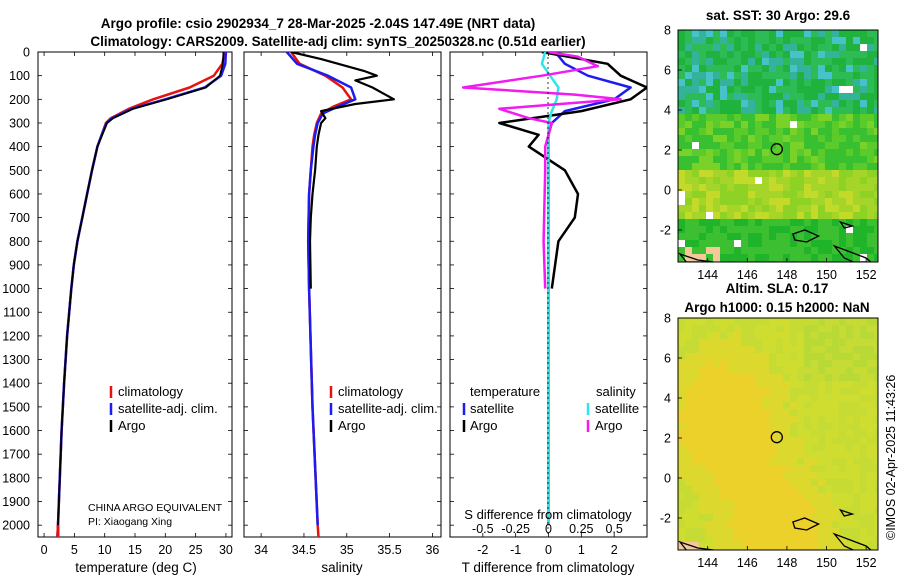 This screenshot has height=580, width=900. Describe the element at coordinates (777, 288) in the screenshot. I see `sla-map-title: Altim. SLA: 0.17` at that location.